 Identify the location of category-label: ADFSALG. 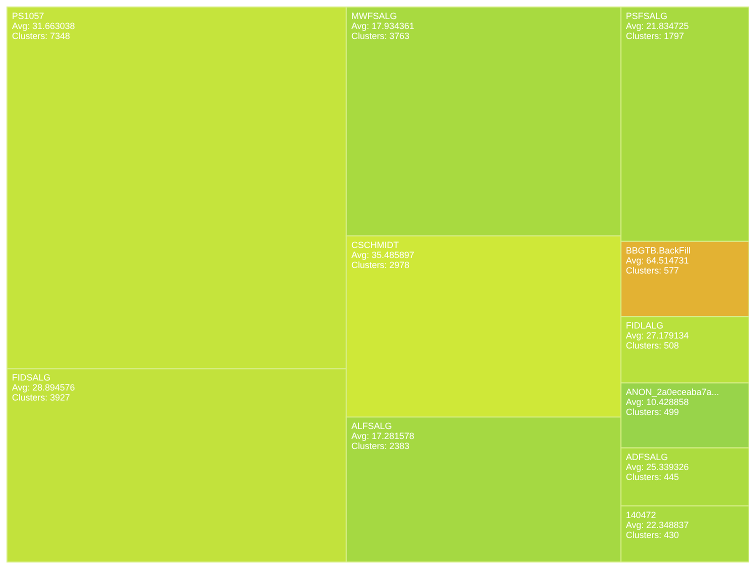
(647, 457).